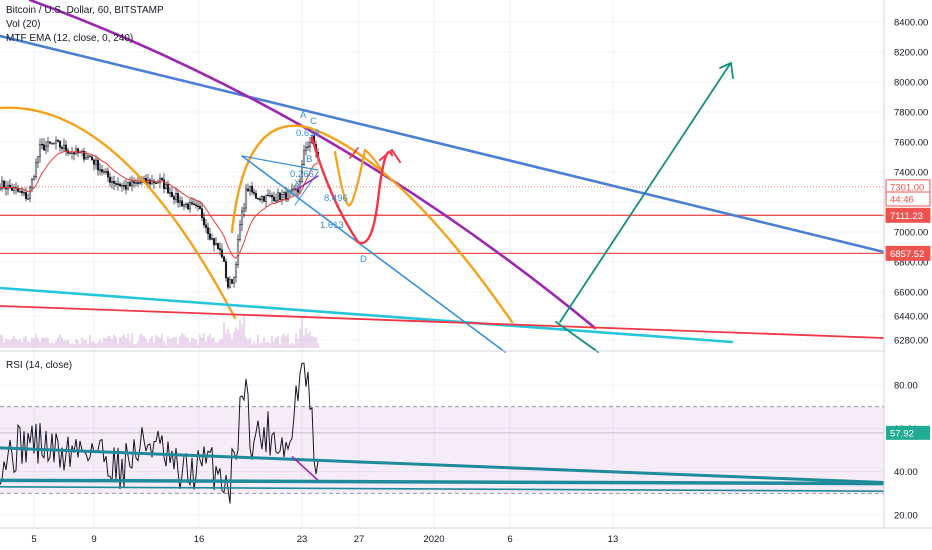 This screenshot has width=932, height=550. Describe the element at coordinates (39, 365) in the screenshot. I see `rsi-title: RSI (14, close)` at that location.